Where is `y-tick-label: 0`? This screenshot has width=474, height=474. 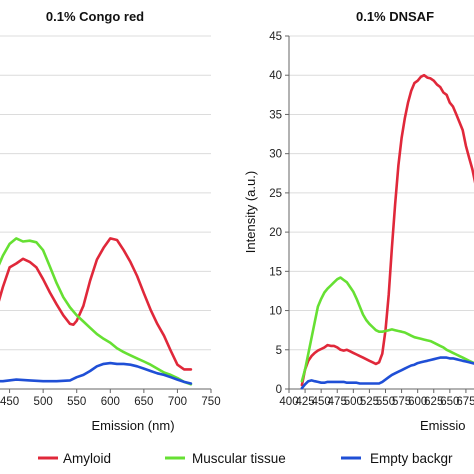 y-tick-label: 0 is located at coordinates (279, 390).